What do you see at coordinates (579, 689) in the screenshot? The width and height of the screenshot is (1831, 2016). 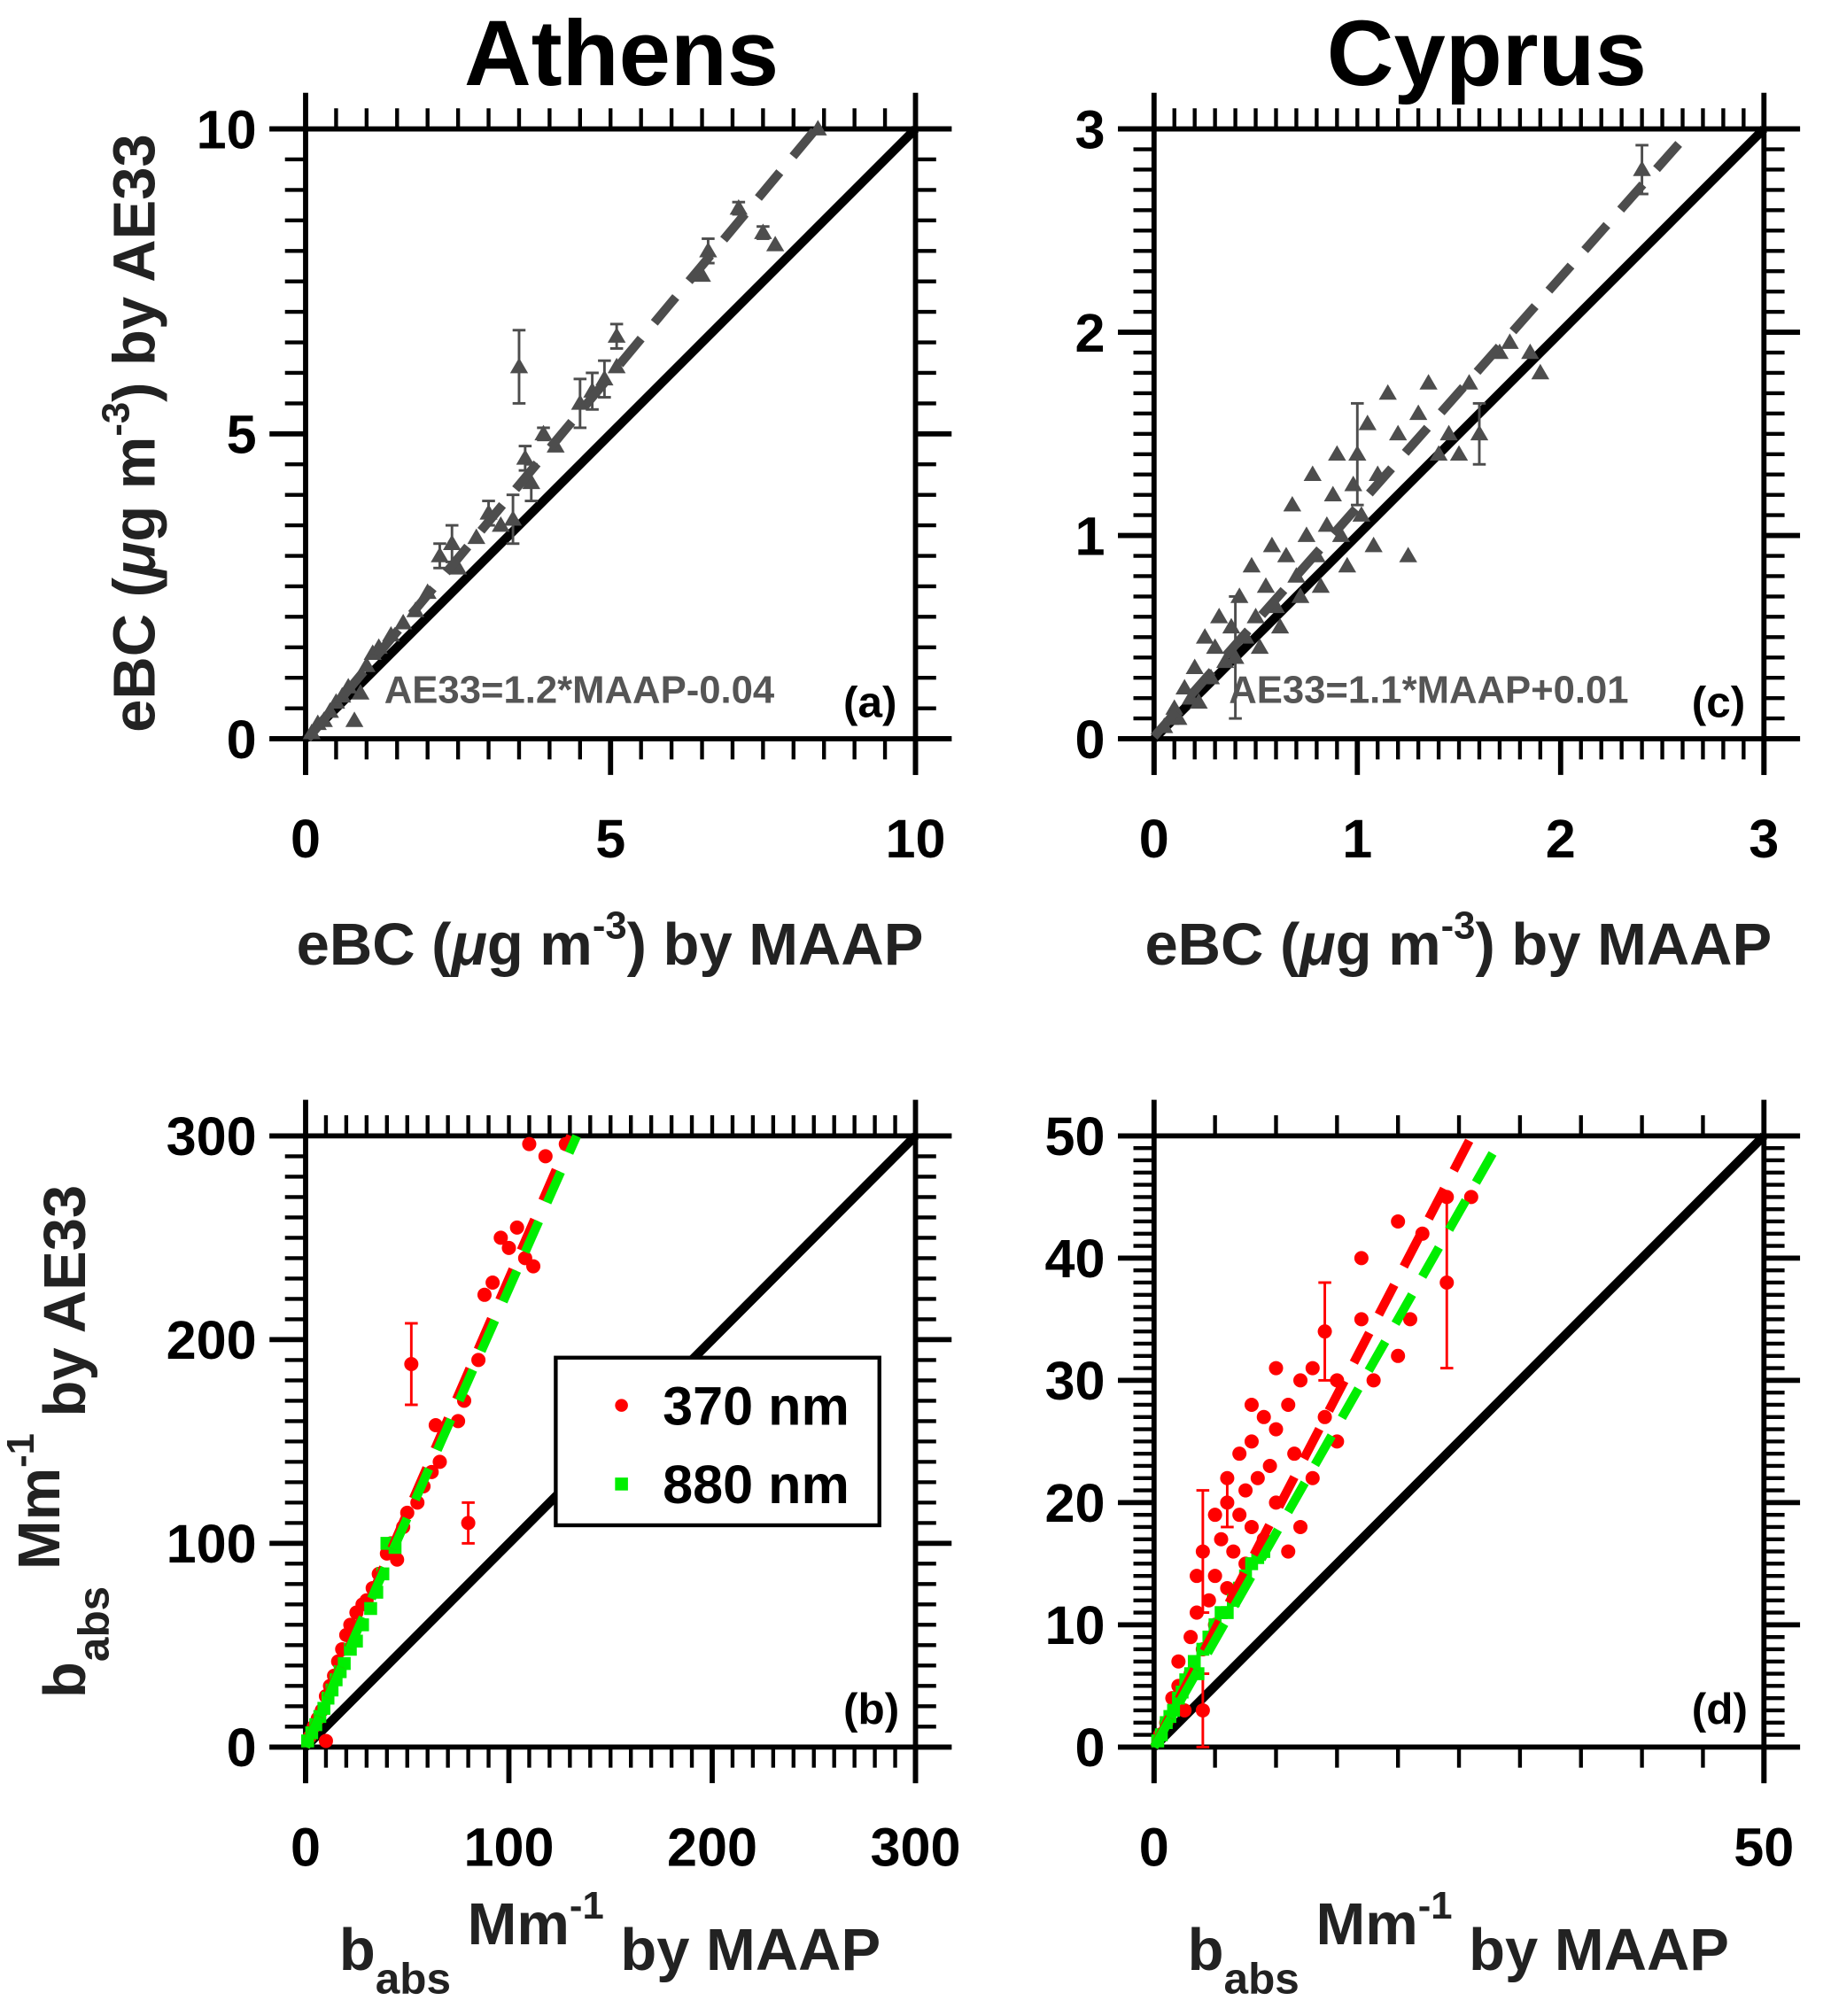 I see `equation-a: AE33=1.2*MAAP-0.04` at bounding box center [579, 689].